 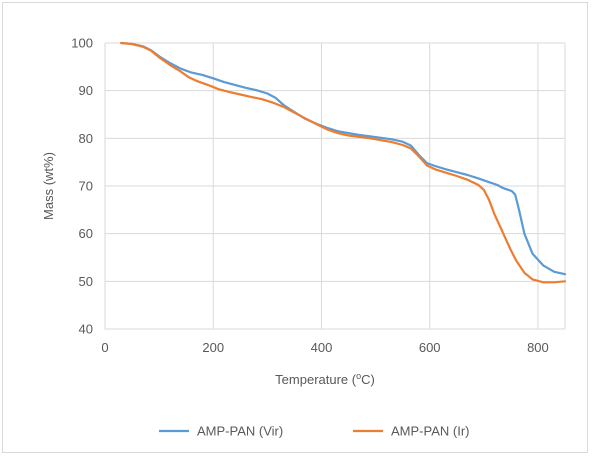 What do you see at coordinates (368, 379) in the screenshot?
I see `x-axis-title-unit: C)` at bounding box center [368, 379].